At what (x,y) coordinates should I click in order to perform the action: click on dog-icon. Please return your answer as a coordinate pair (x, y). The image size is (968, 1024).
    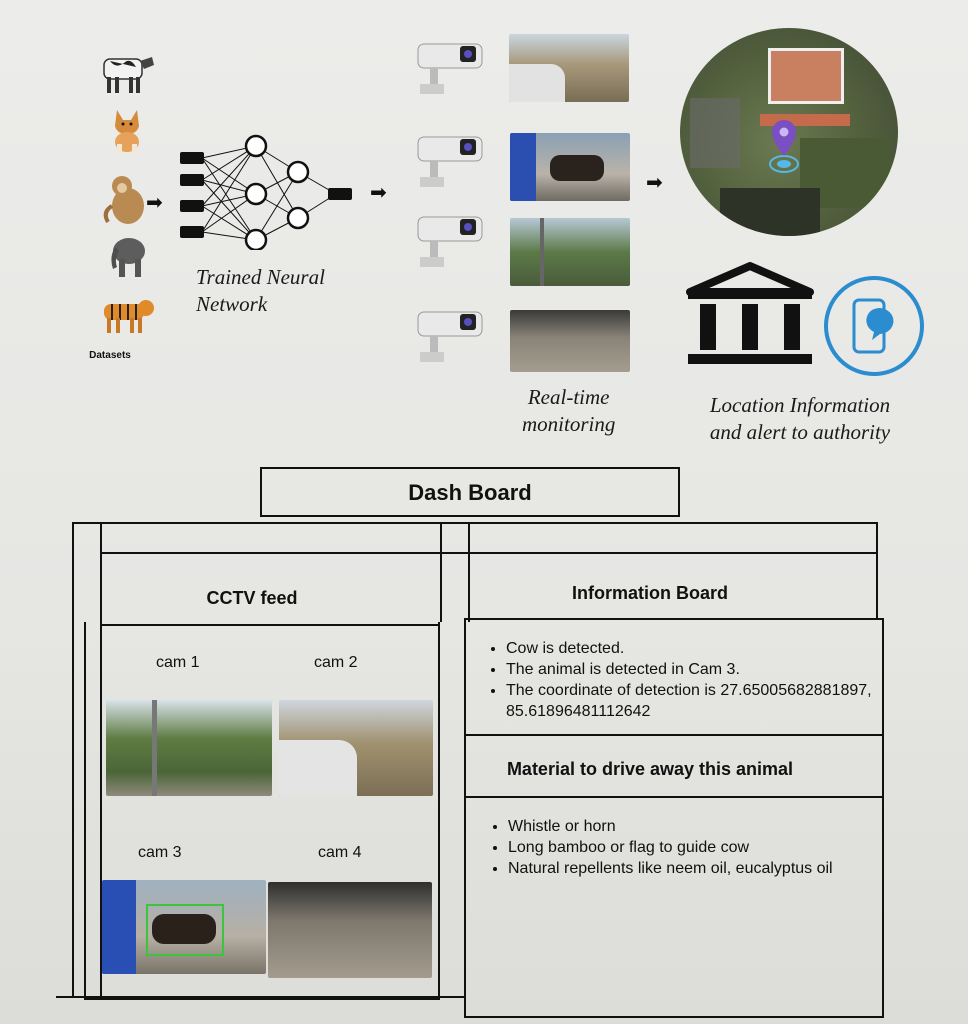
    Looking at the image, I should click on (127, 131).